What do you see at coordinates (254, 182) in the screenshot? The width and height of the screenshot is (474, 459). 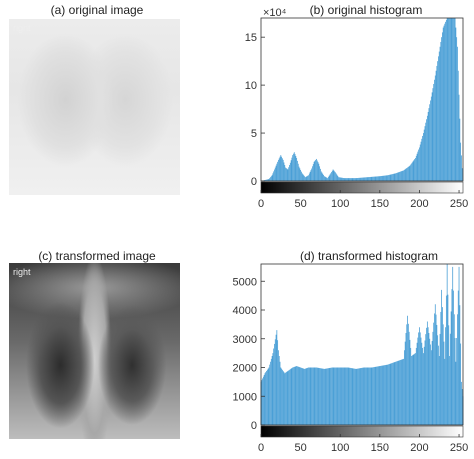 I see `y-tick-label: 0` at bounding box center [254, 182].